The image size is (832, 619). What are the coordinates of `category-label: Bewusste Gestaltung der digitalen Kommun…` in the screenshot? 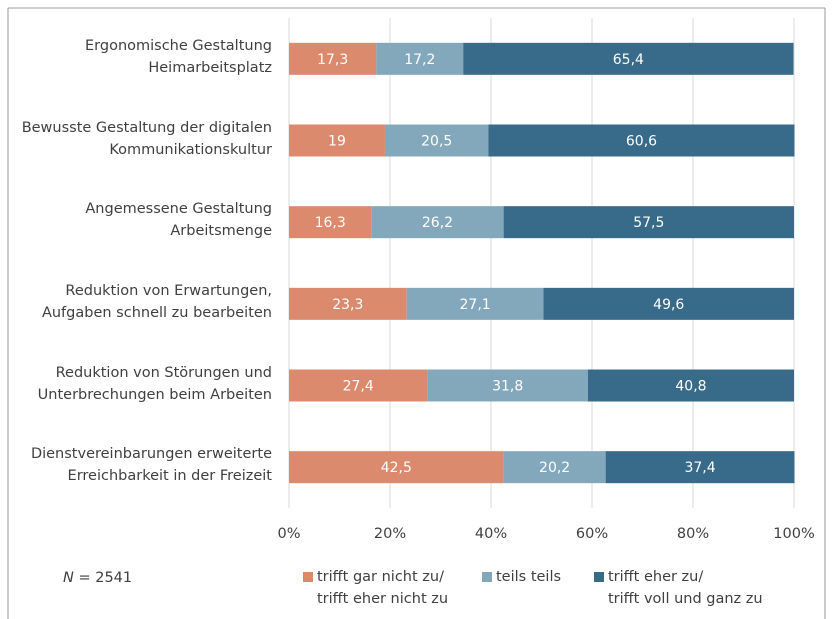 It's located at (146, 138).